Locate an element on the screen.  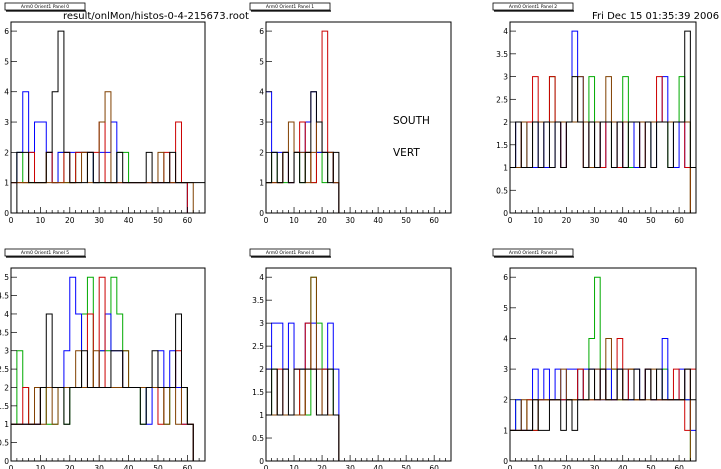
panel-title: Arm0 Orient1 Panel 0 is located at coordinates (45, 7).